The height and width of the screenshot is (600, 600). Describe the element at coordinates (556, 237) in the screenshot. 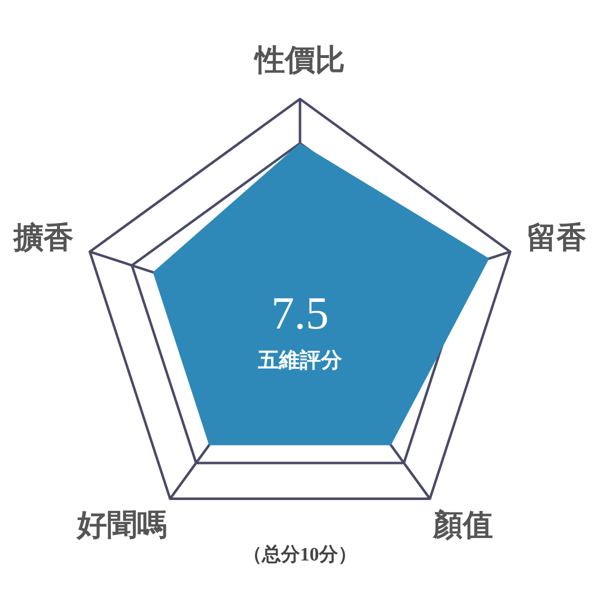

I see `spoke-label: 留香` at that location.